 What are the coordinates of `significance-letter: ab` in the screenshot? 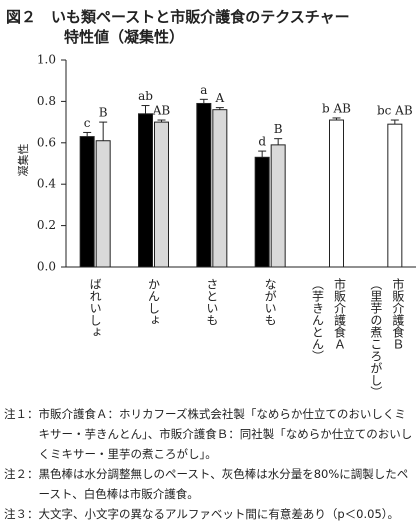 It's located at (145, 96).